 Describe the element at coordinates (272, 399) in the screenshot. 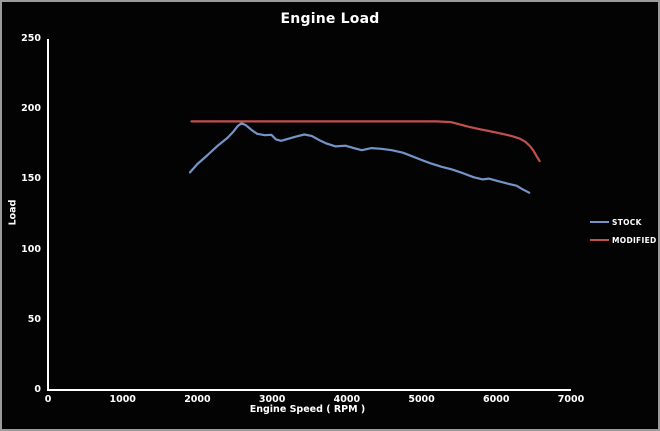

I see `x-tick-label: 3000` at that location.